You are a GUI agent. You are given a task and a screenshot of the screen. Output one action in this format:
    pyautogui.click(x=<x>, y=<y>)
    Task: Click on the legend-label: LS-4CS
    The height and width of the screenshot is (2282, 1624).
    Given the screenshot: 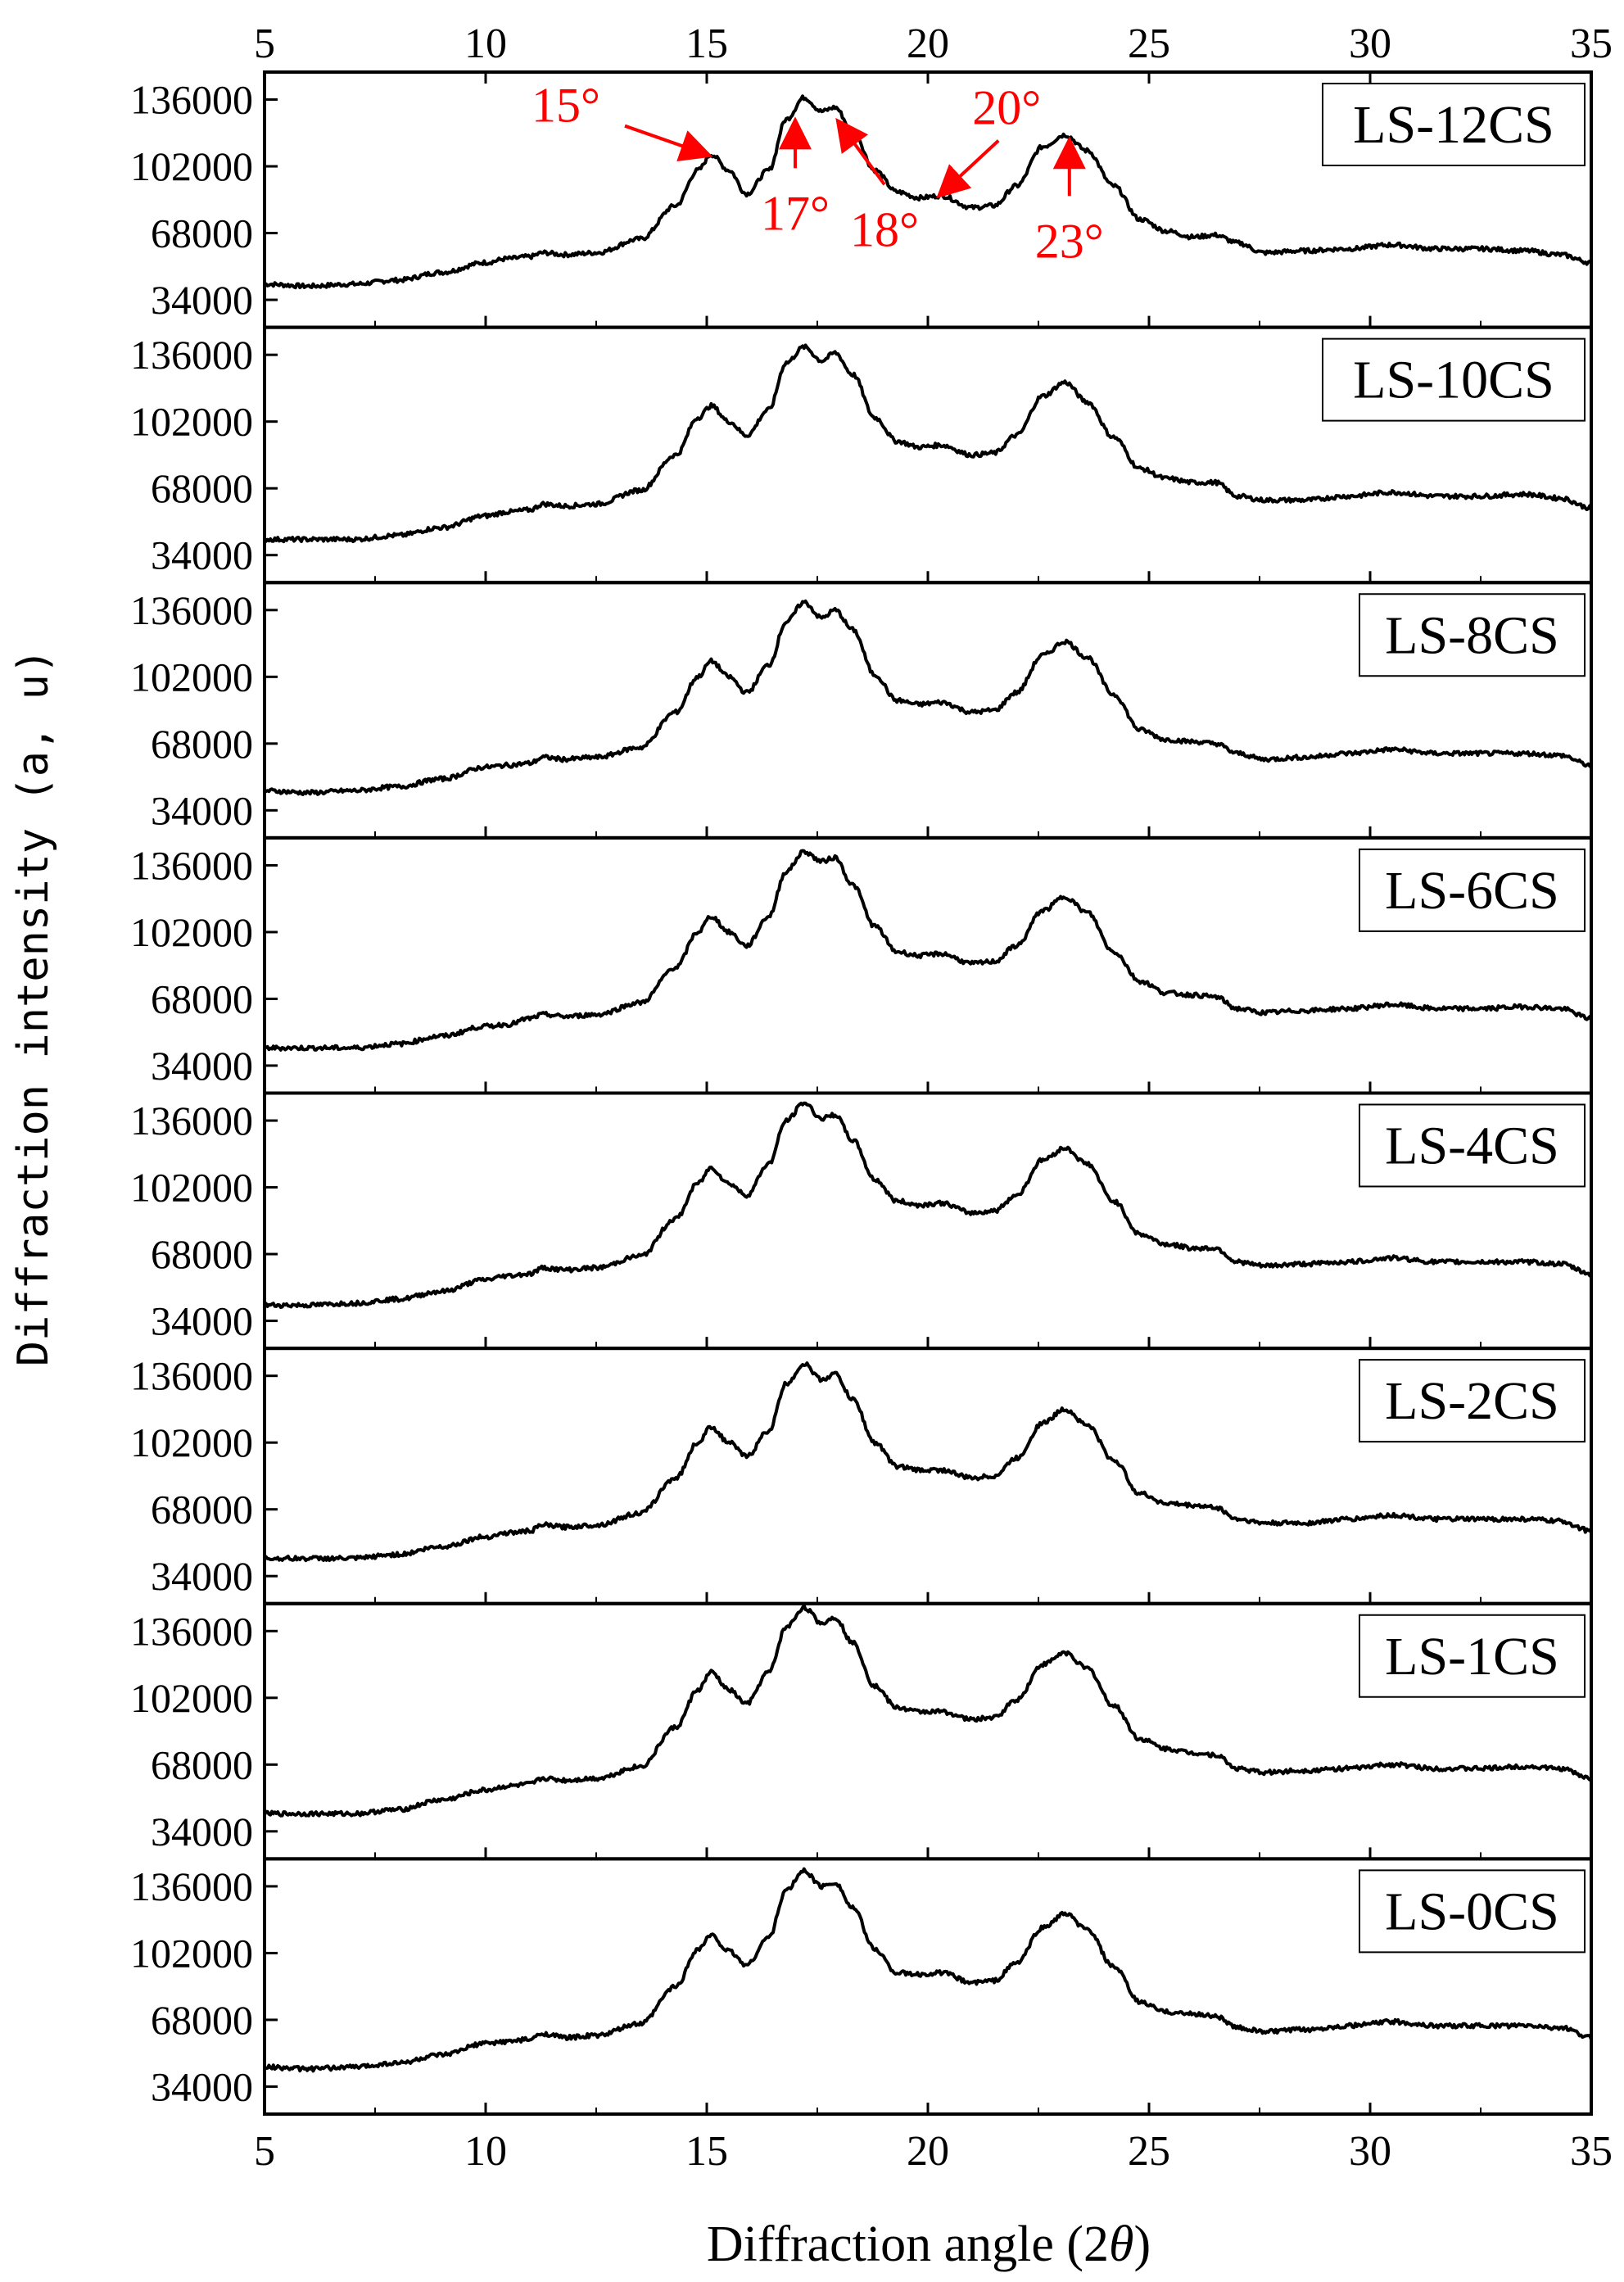 What is the action you would take?
    pyautogui.click(x=1472, y=1146)
    